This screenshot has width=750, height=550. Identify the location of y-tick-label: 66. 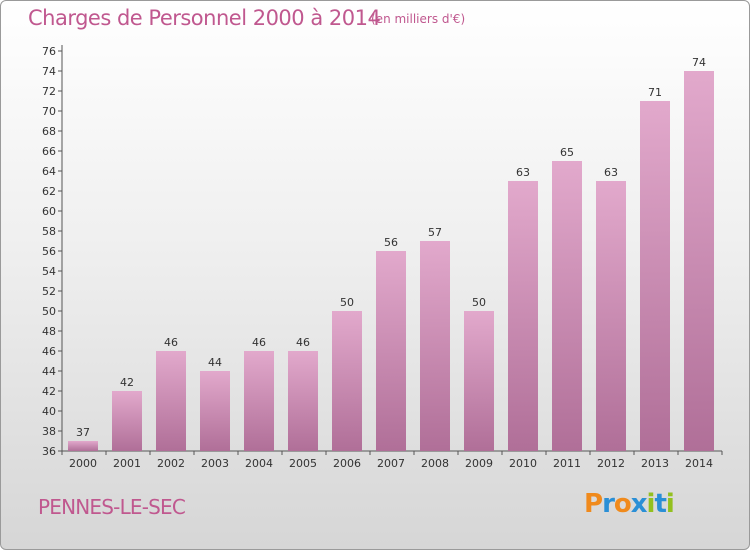
(49, 151).